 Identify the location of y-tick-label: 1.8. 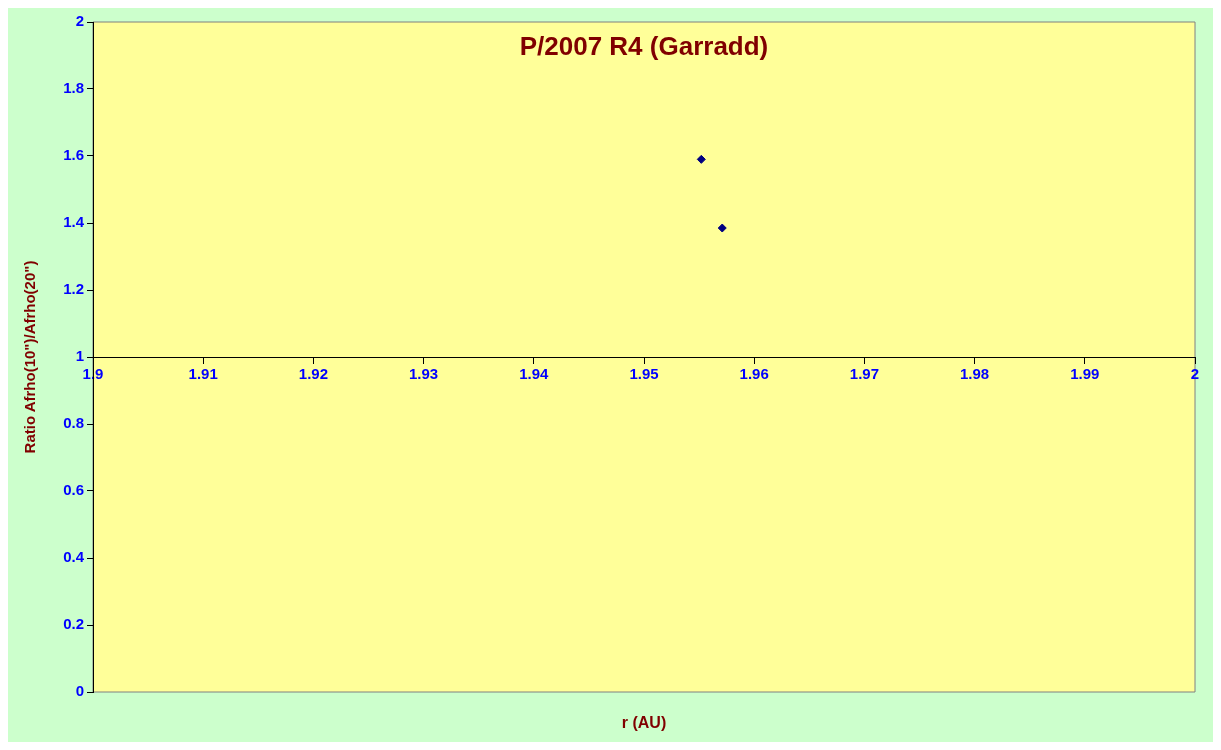
(73, 88).